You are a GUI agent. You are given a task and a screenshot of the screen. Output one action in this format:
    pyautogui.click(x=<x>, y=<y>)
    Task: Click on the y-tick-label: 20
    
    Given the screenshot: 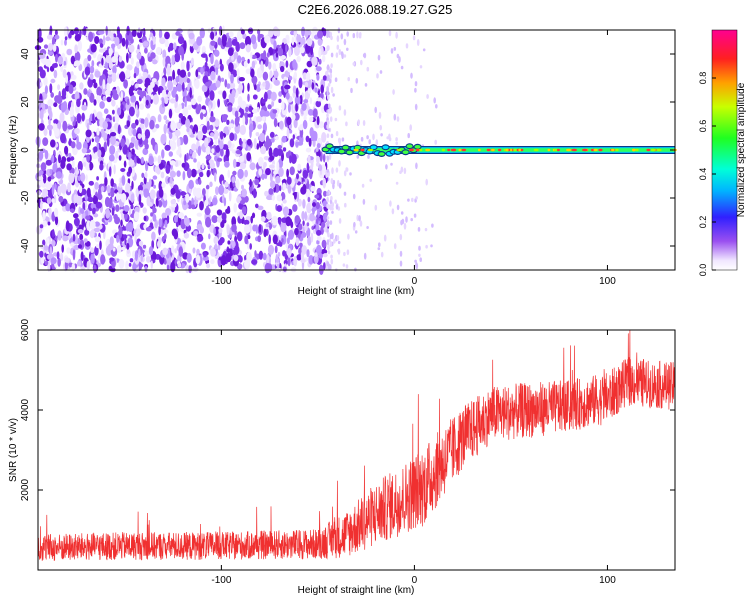 What is the action you would take?
    pyautogui.click(x=25, y=102)
    